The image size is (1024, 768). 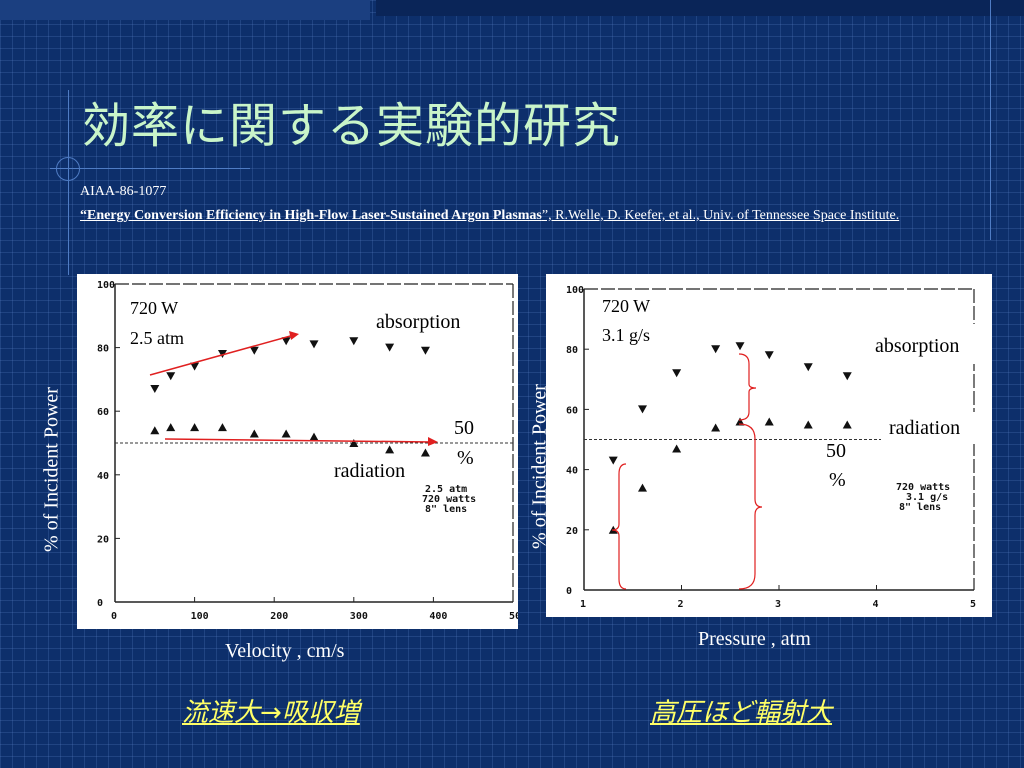 What do you see at coordinates (298, 440) in the screenshot?
I see `radiation-trend-arrow` at bounding box center [298, 440].